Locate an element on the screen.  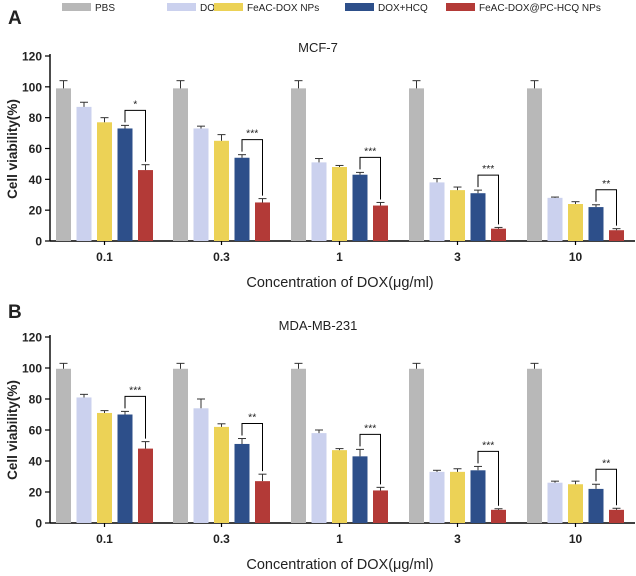
panel-a-y-axis-label: Cell viability(%) is located at coordinates (12, 149).